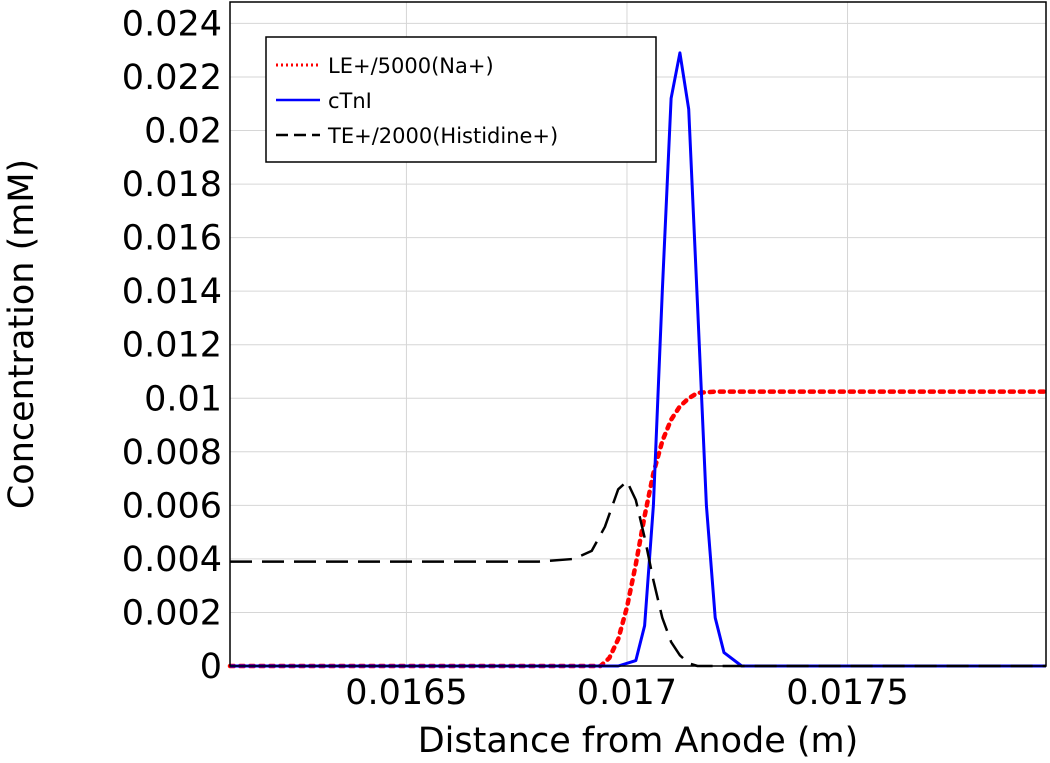  What do you see at coordinates (406, 693) in the screenshot?
I see `x-tick-label: 0.0165` at bounding box center [406, 693].